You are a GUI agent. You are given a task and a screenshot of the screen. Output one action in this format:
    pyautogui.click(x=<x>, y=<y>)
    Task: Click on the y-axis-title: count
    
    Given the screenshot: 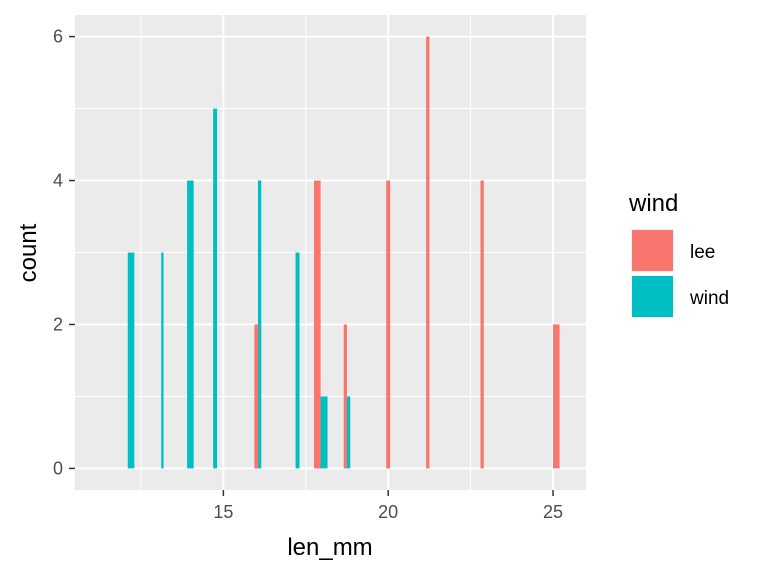 What is the action you would take?
    pyautogui.click(x=28, y=252)
    